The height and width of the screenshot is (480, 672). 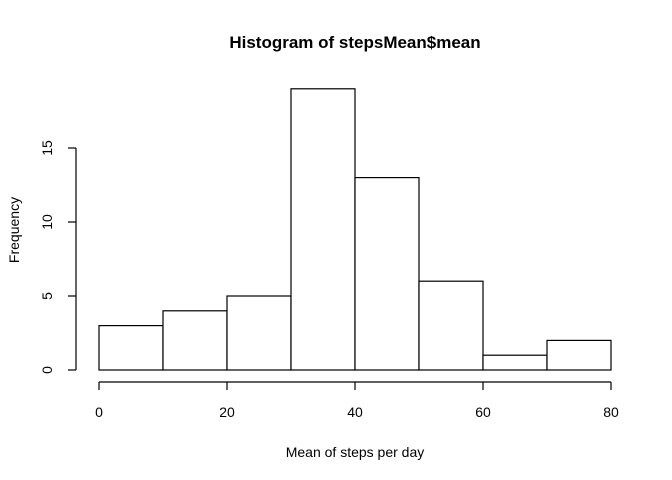 I want to click on x-tick-label-20: 20, so click(x=227, y=412).